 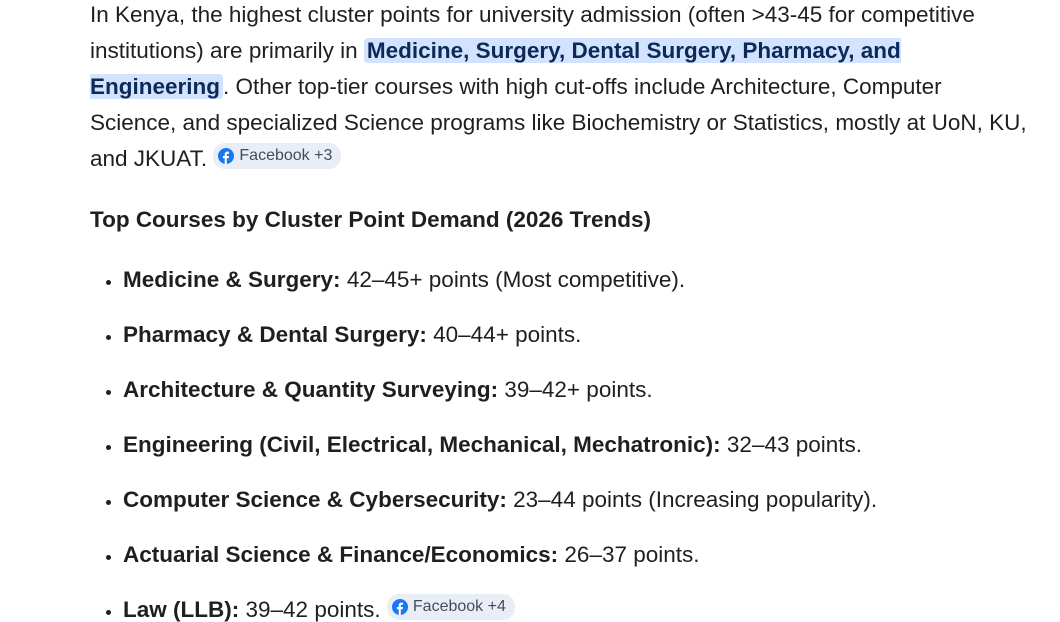 What do you see at coordinates (341, 554) in the screenshot?
I see `course-label: Actuarial Science & Finance/Economics:` at bounding box center [341, 554].